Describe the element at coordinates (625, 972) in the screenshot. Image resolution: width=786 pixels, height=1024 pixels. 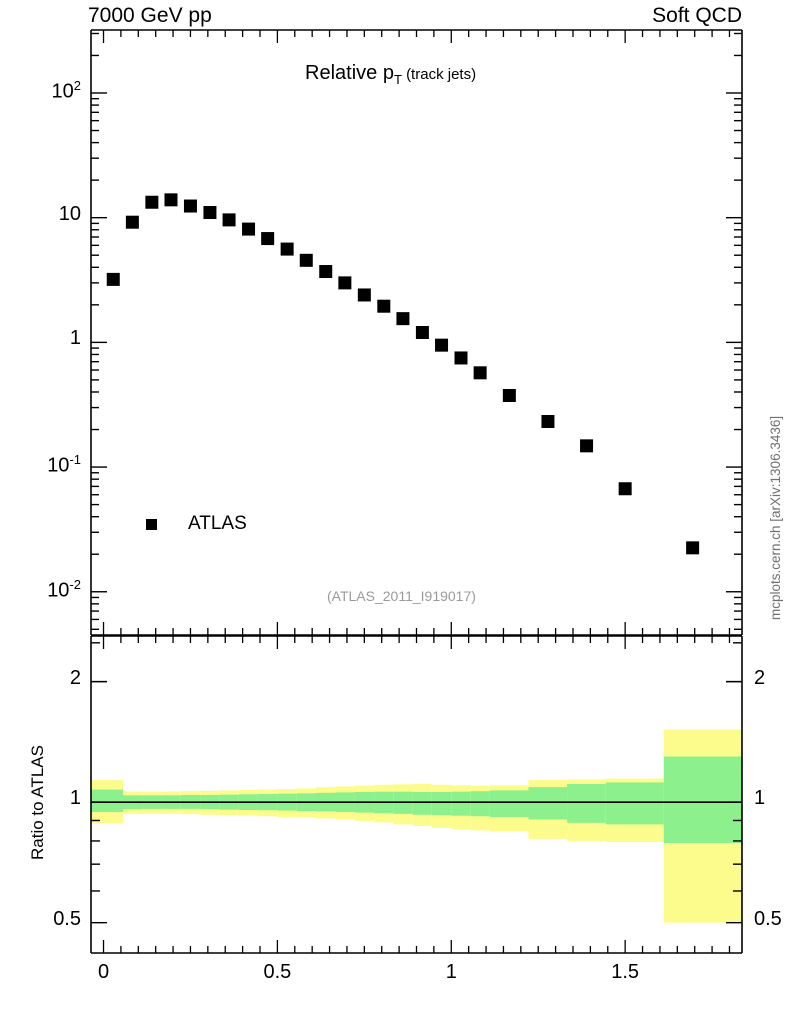
I see `x-tick-label: 1.5` at that location.